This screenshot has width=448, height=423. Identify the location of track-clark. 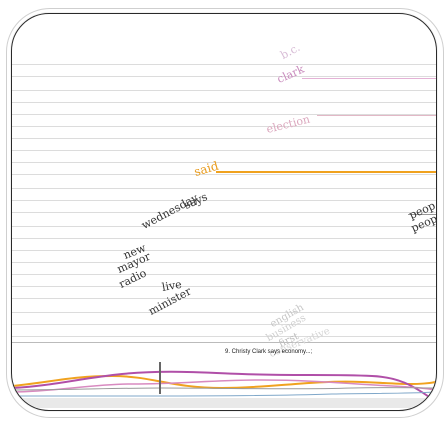
(369, 78).